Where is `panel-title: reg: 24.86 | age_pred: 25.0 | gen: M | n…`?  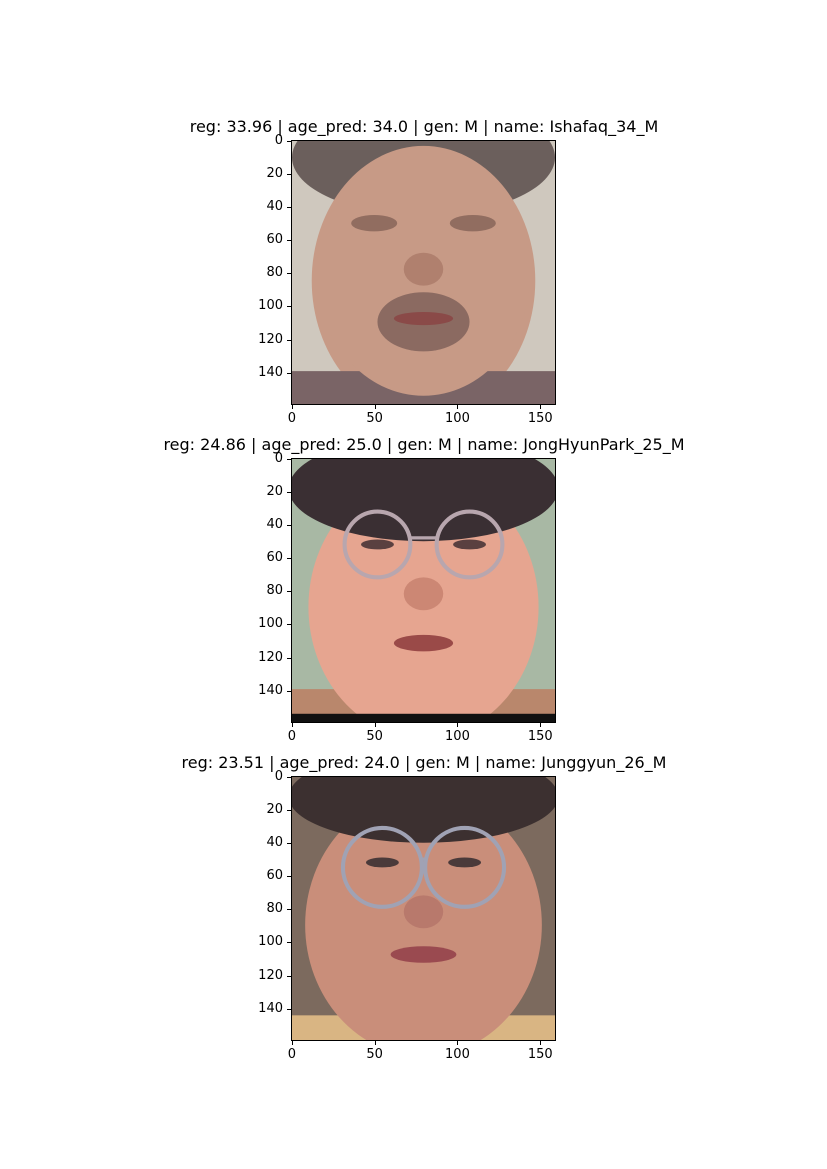 panel-title: reg: 24.86 | age_pred: 25.0 | gen: M | n… is located at coordinates (424, 444).